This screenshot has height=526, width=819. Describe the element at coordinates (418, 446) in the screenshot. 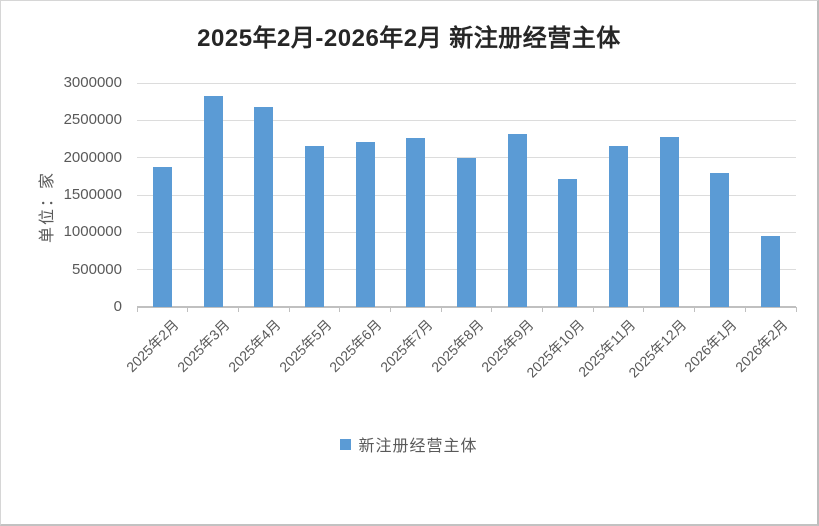

I see `legend-label: 新注册经营主体` at that location.